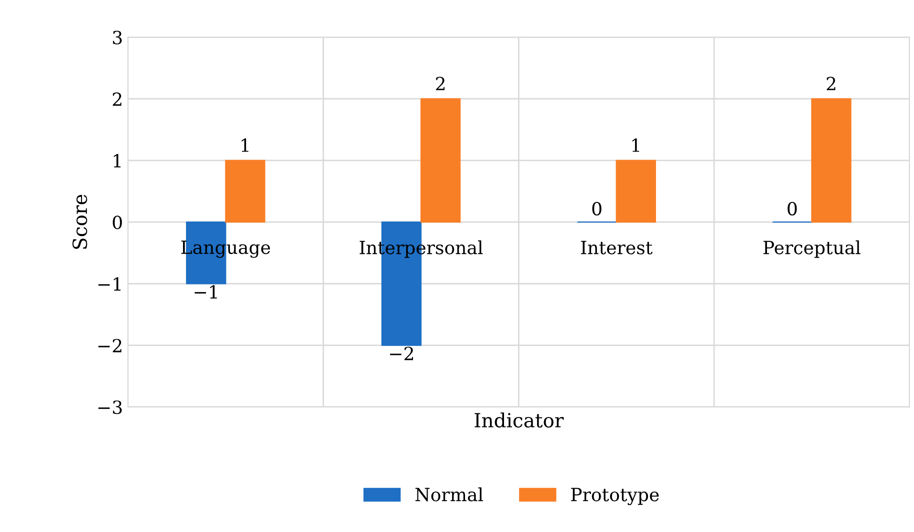 The width and height of the screenshot is (914, 532). I want to click on legend-label: Prototype, so click(615, 497).